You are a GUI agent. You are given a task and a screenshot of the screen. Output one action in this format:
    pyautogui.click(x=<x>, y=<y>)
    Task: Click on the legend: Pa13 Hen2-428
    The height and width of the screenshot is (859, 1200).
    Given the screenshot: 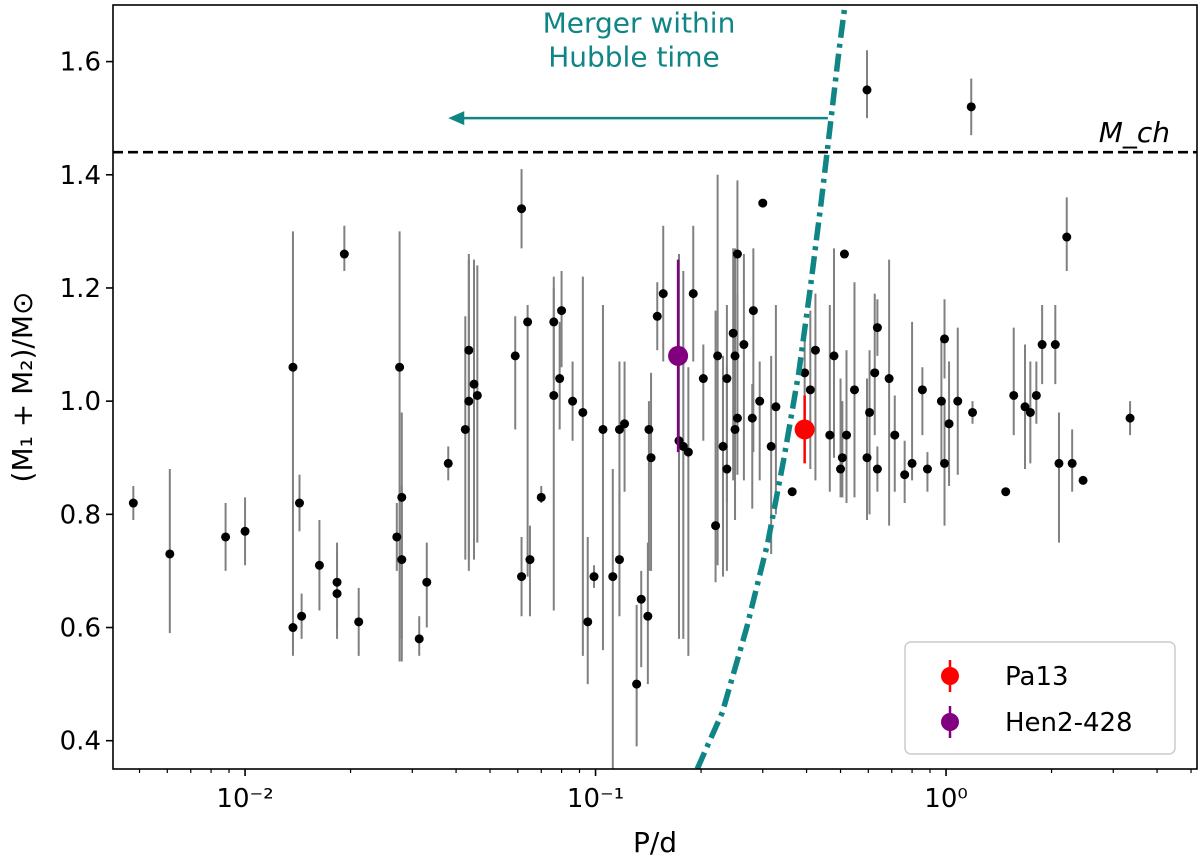 What is the action you would take?
    pyautogui.click(x=1040, y=698)
    